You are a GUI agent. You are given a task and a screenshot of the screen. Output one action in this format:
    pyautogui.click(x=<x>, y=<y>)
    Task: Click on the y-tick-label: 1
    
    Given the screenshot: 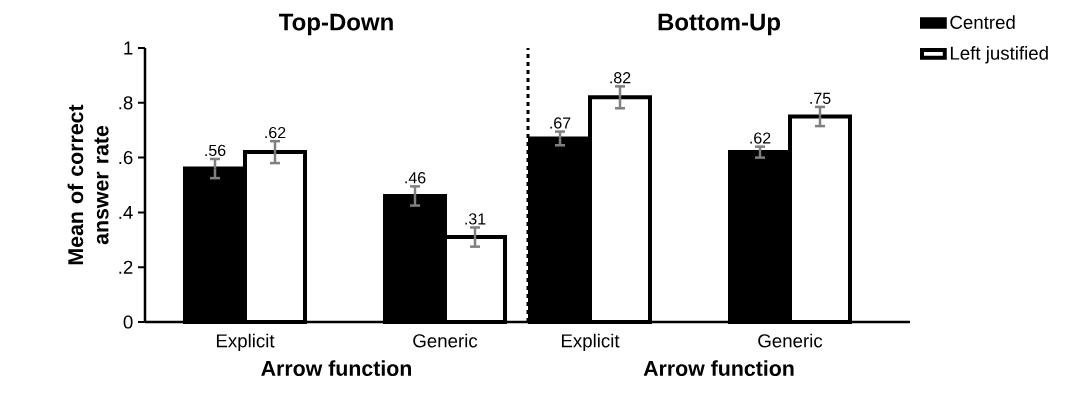 What is the action you would take?
    pyautogui.click(x=128, y=48)
    